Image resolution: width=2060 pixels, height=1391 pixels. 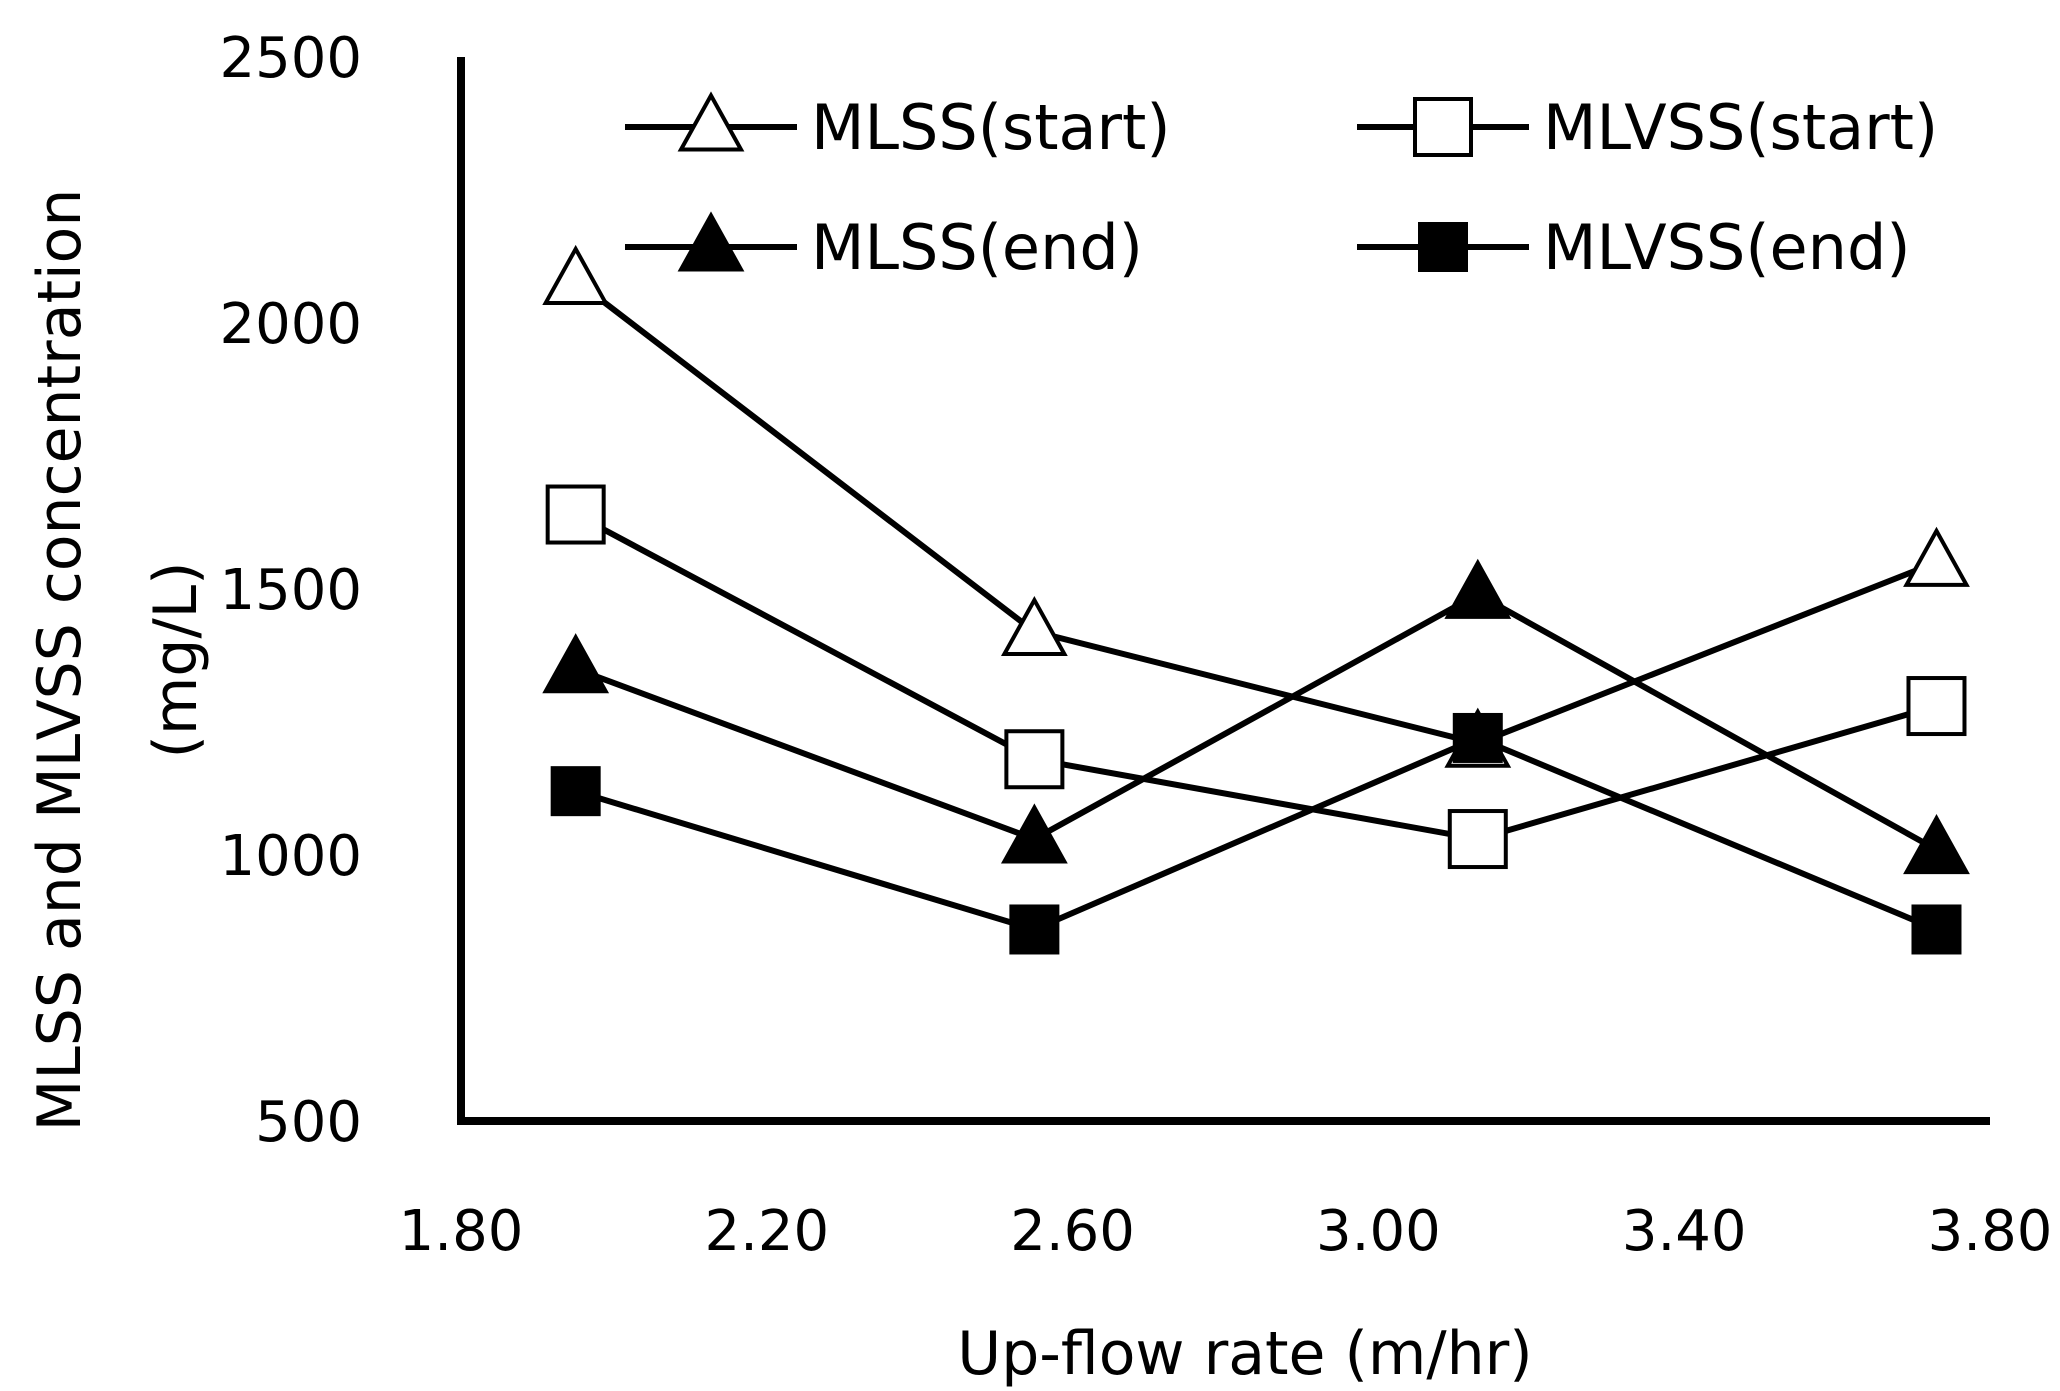 What do you see at coordinates (1727, 247) in the screenshot?
I see `legend-label: MLVSS(end)` at bounding box center [1727, 247].